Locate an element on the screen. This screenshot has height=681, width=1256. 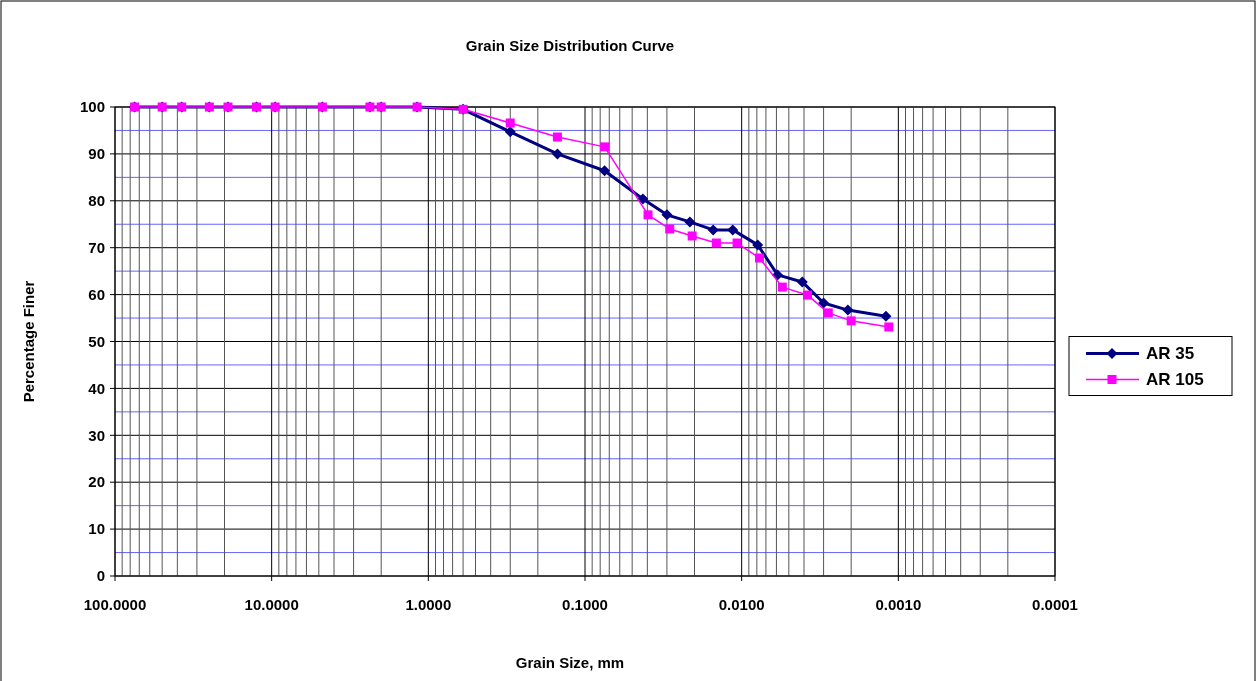
x-tick-label: 0.1000 is located at coordinates (585, 604).